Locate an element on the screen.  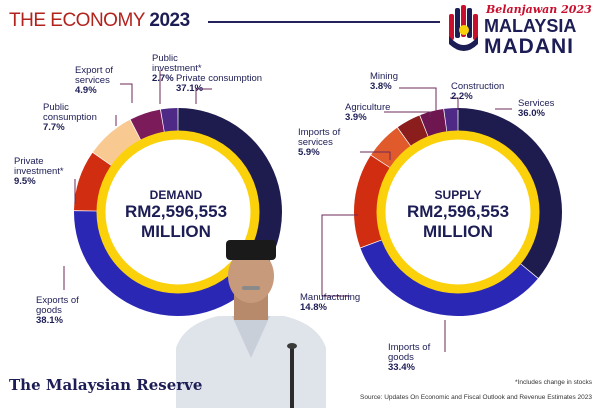
logo-tagline: Belanjawan 2023 is located at coordinates (539, 9).